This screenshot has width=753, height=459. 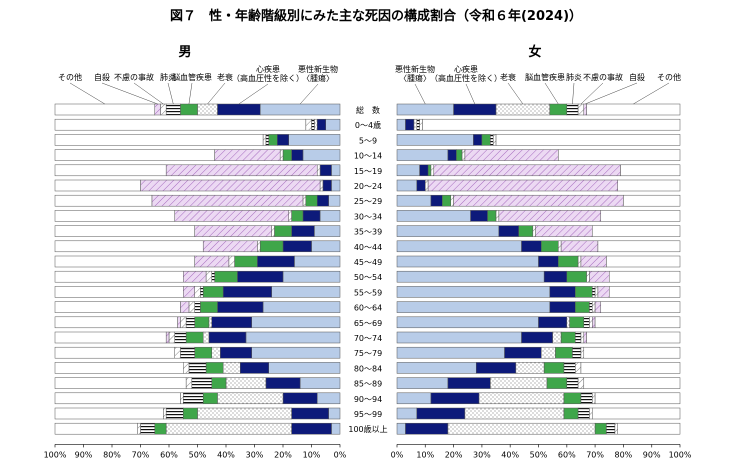 I want to click on age-label: 10～14, so click(x=368, y=156).